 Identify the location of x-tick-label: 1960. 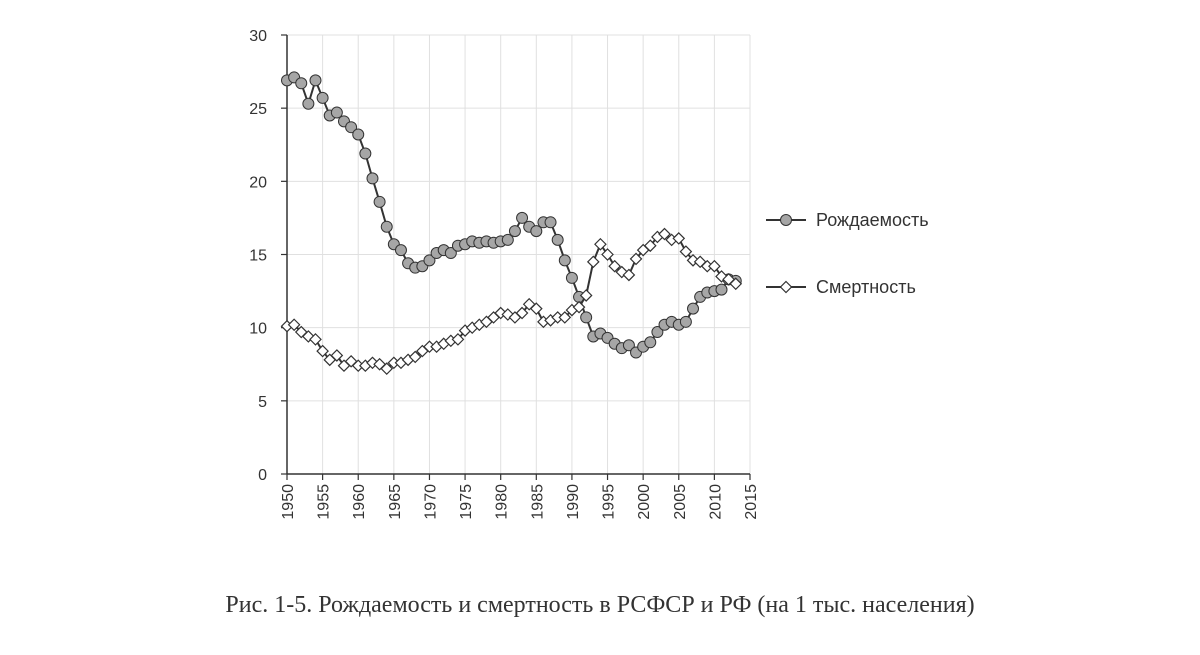
(359, 502).